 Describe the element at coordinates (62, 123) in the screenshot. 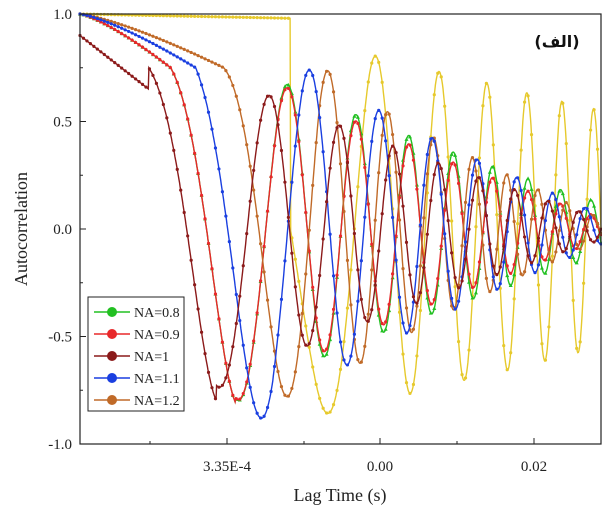

I see `y-tick-label: 0.5` at that location.